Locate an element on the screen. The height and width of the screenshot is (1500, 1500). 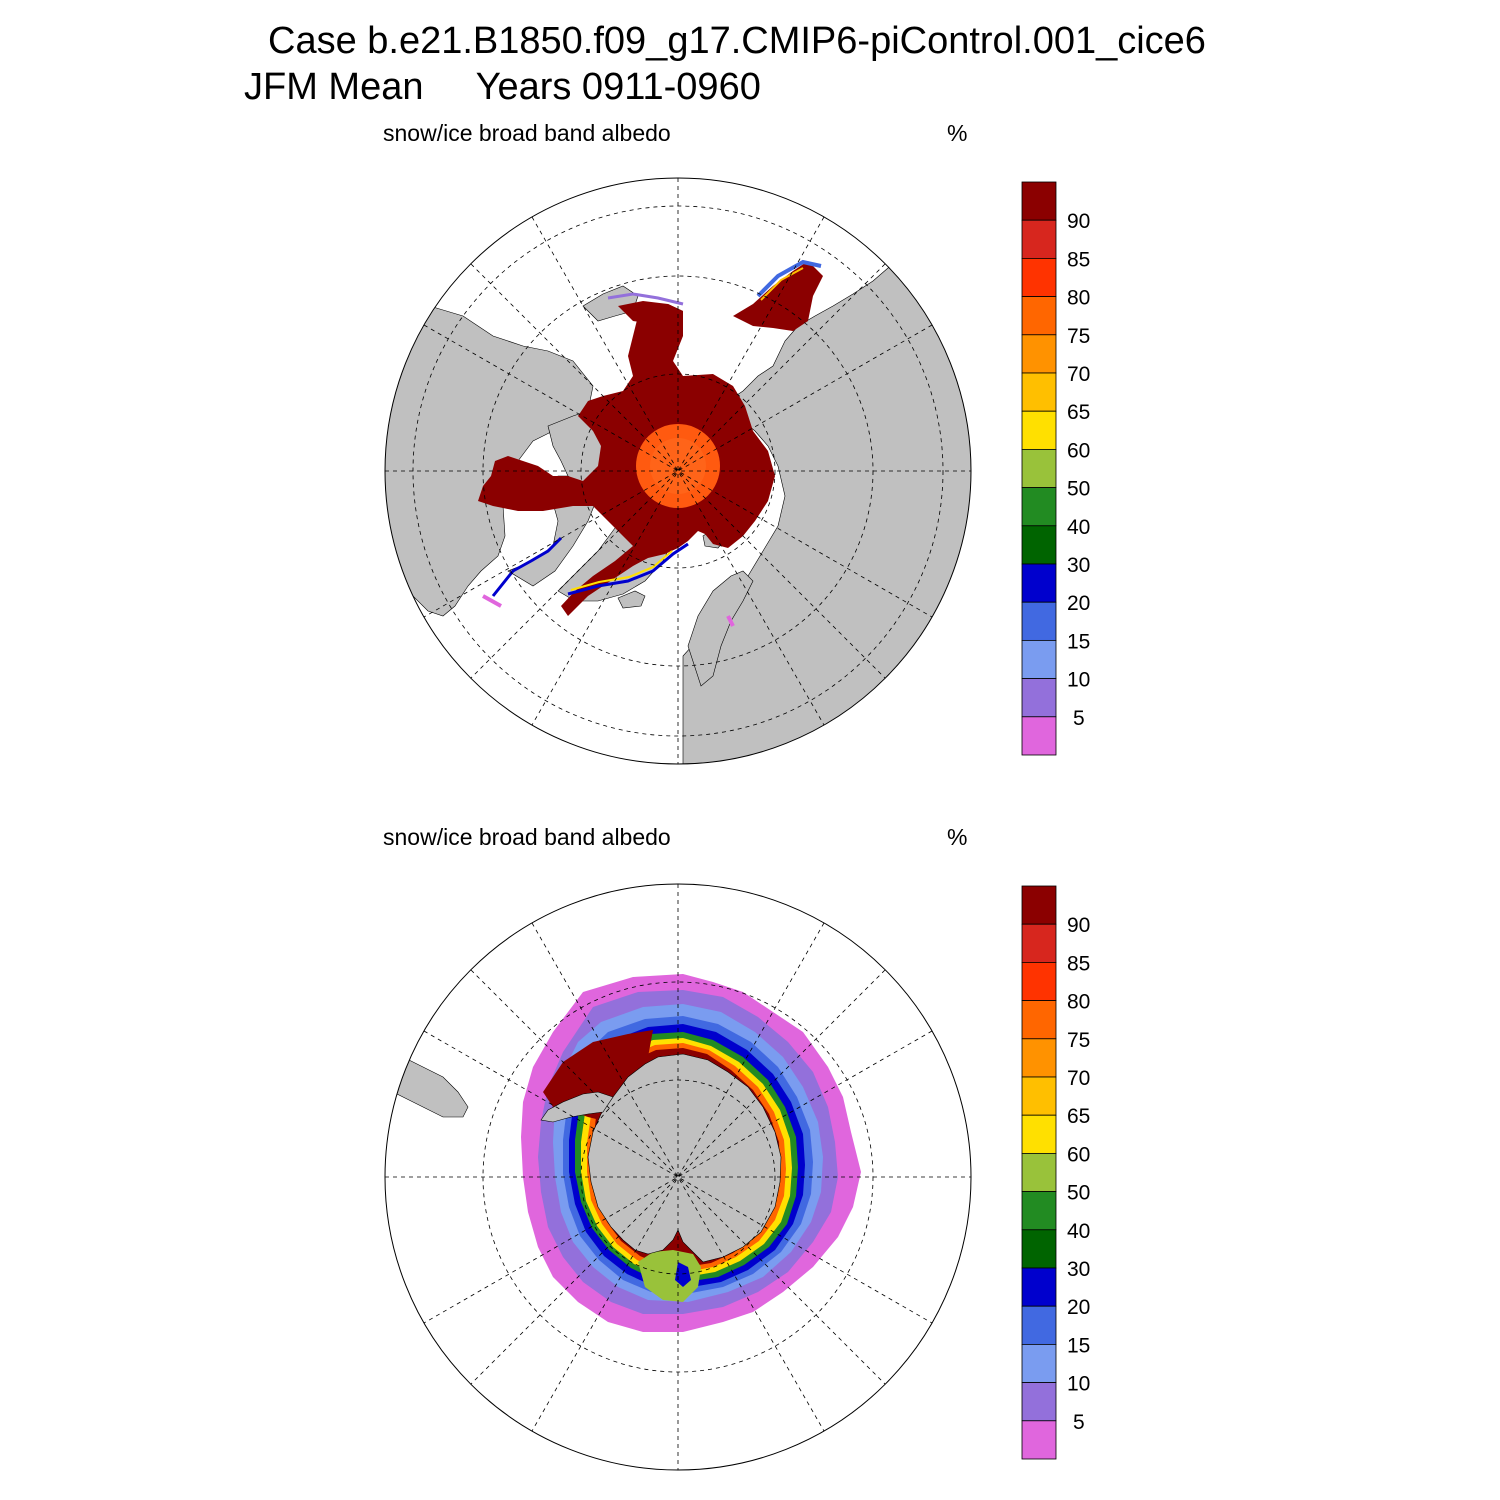
north-sea-ice-okhotsk is located at coordinates (778, 296).